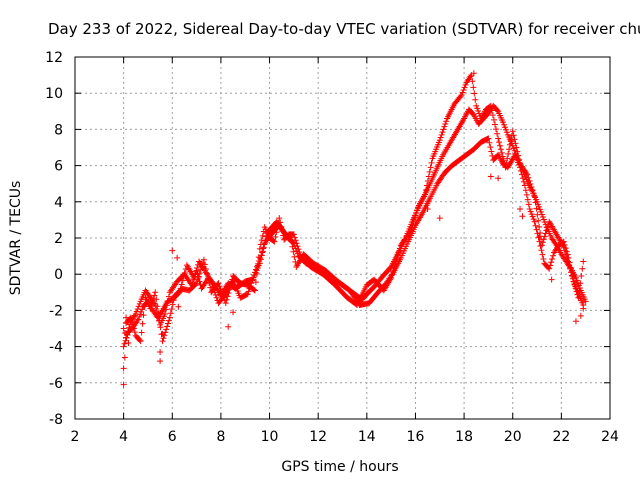 The image size is (640, 480). I want to click on y-tick-label: -2, so click(56, 311).